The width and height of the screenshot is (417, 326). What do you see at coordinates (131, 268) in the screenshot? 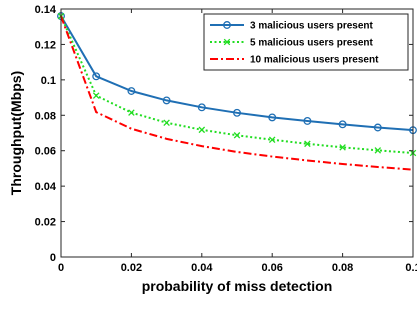
I see `x-tick-label: 0.02` at bounding box center [131, 268].